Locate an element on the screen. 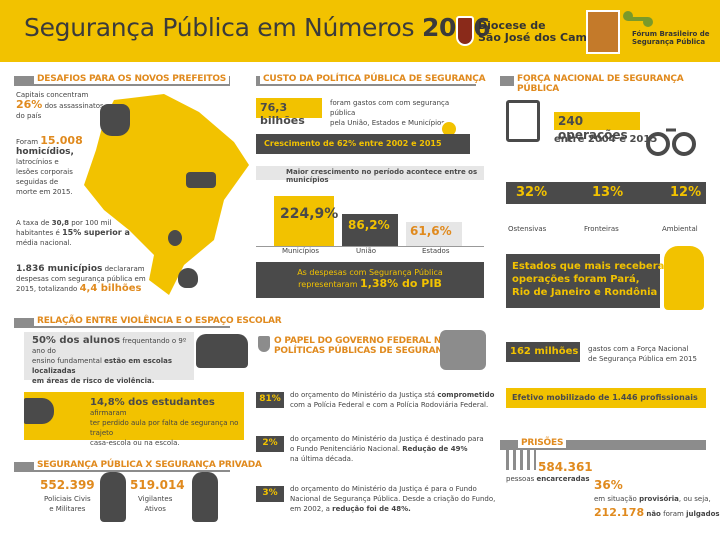 The height and width of the screenshot is (540, 720). taxa-line3: habitantes é is located at coordinates (38, 233).